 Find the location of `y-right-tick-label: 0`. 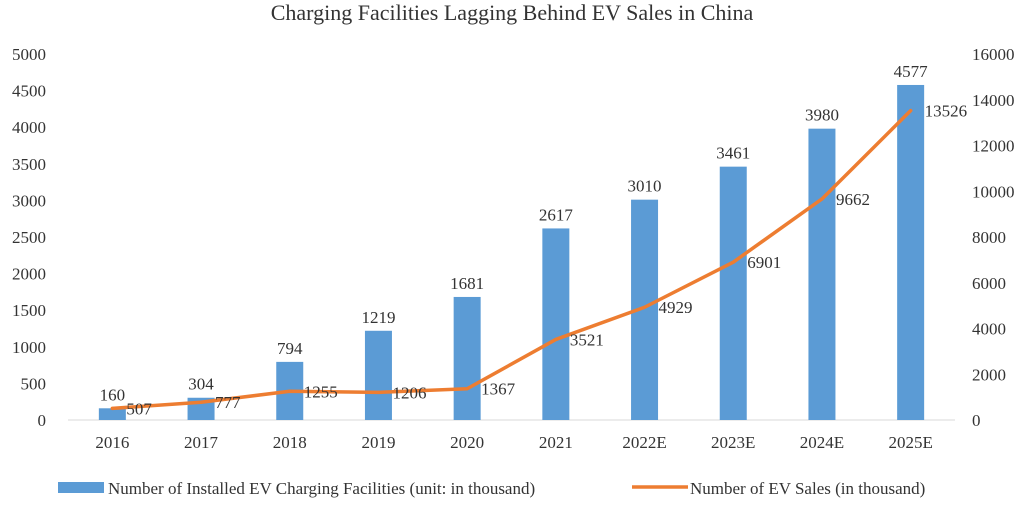

y-right-tick-label: 0 is located at coordinates (976, 420).